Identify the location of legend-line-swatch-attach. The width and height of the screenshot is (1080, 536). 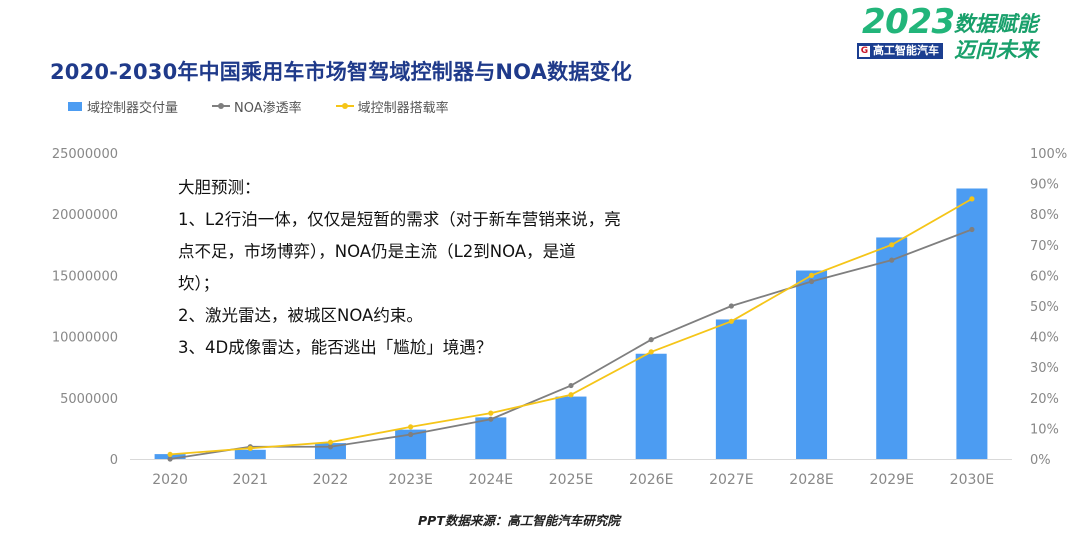
(344, 106).